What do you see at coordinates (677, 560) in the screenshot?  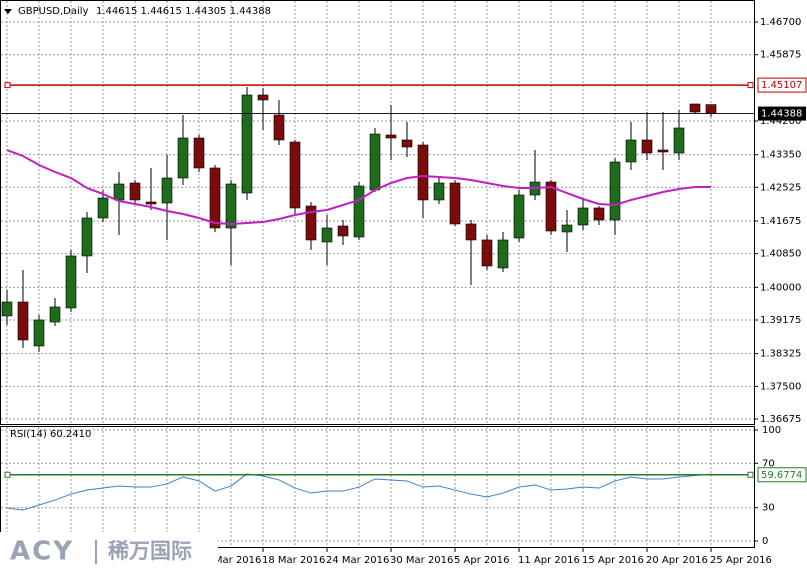 I see `x-tick-label: 20 Apr 2016` at bounding box center [677, 560].